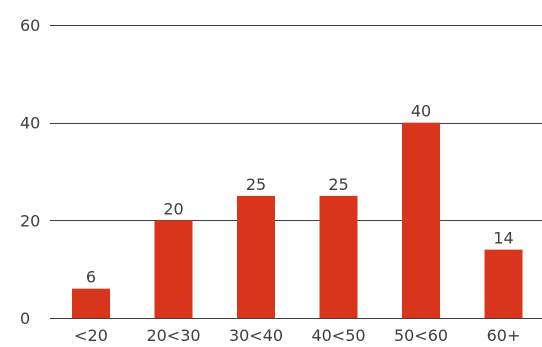 The height and width of the screenshot is (347, 542). What do you see at coordinates (91, 335) in the screenshot?
I see `category-label-0: <20` at bounding box center [91, 335].